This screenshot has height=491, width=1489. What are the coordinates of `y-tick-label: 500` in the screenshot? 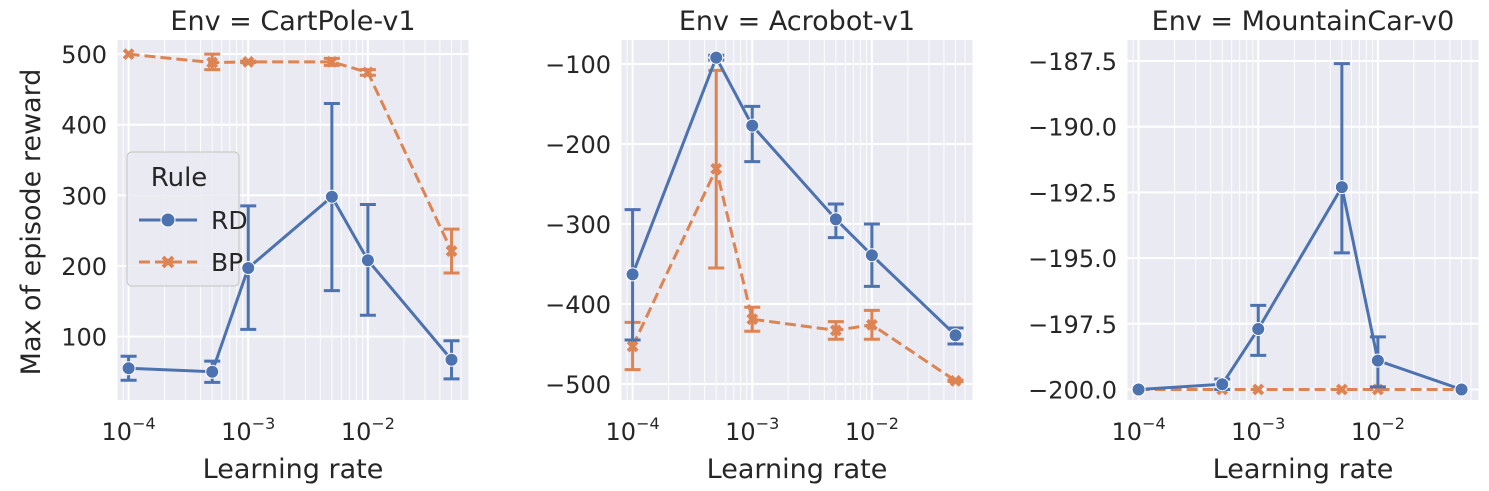 It's located at (84, 55).